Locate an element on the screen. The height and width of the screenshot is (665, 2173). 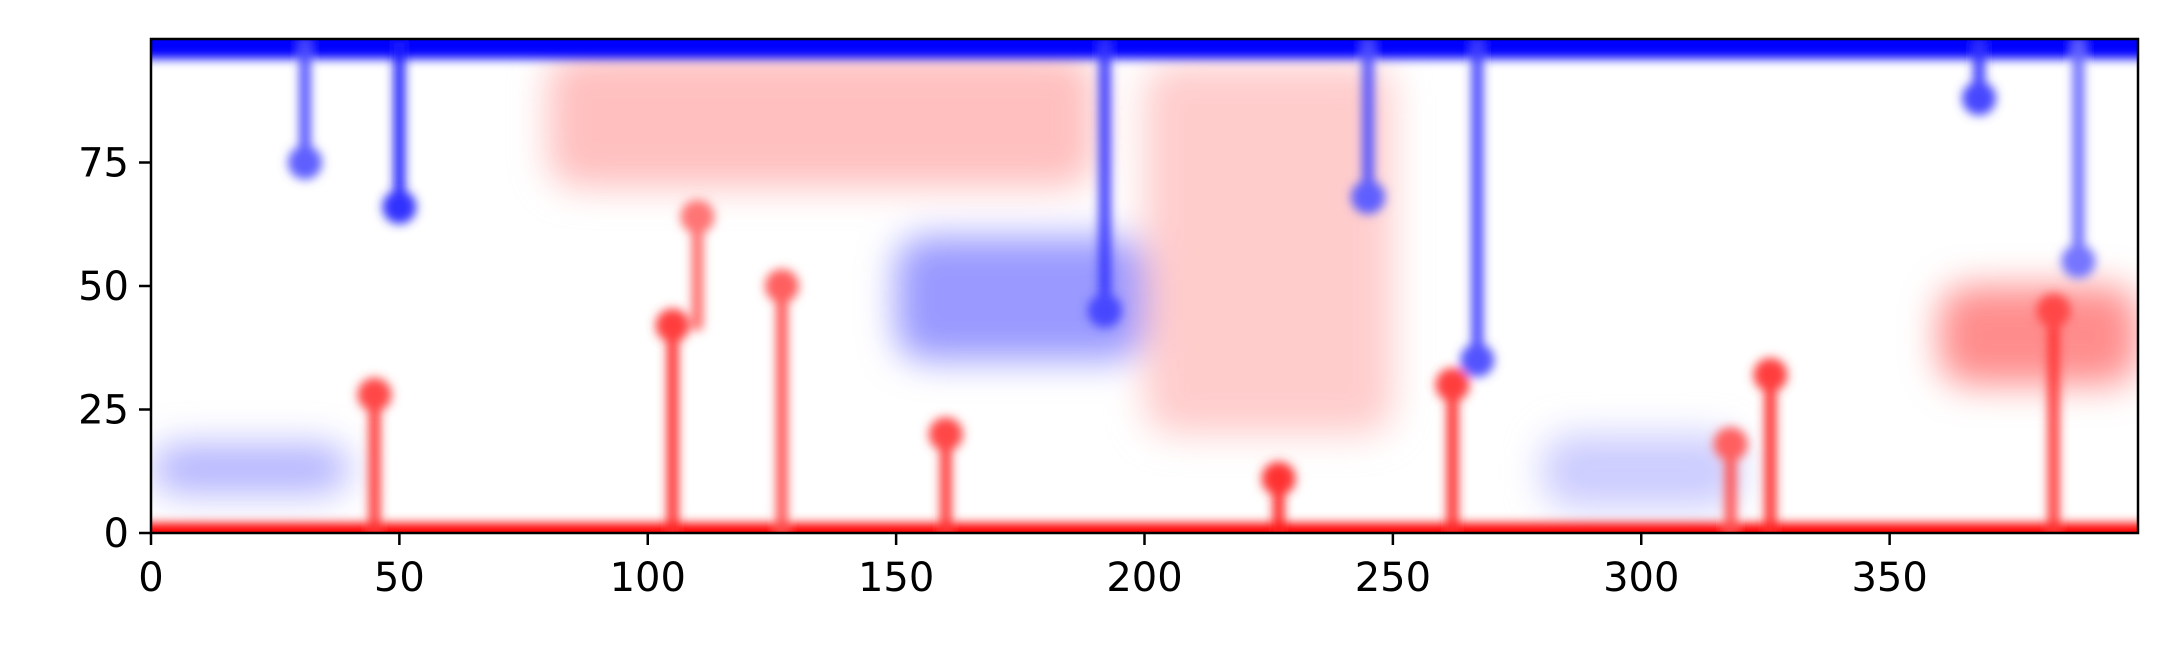
x-axis: 0 50 100 150 200 250 300 350 is located at coordinates (1033, 567).